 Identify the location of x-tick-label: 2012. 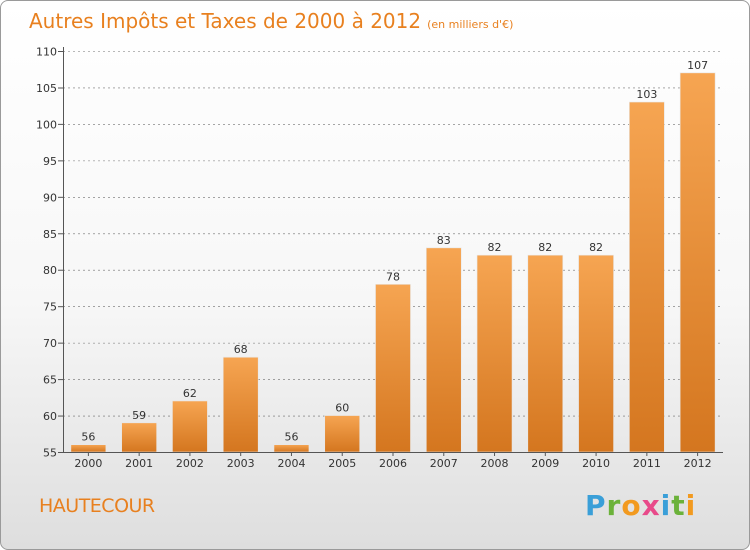
(698, 463).